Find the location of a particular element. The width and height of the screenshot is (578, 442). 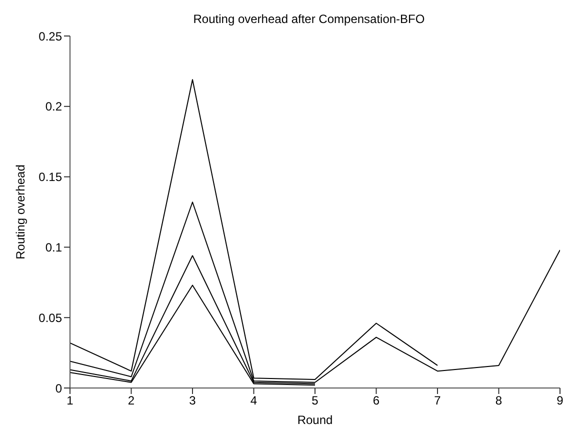

y-tick-label: 0 is located at coordinates (58, 388).